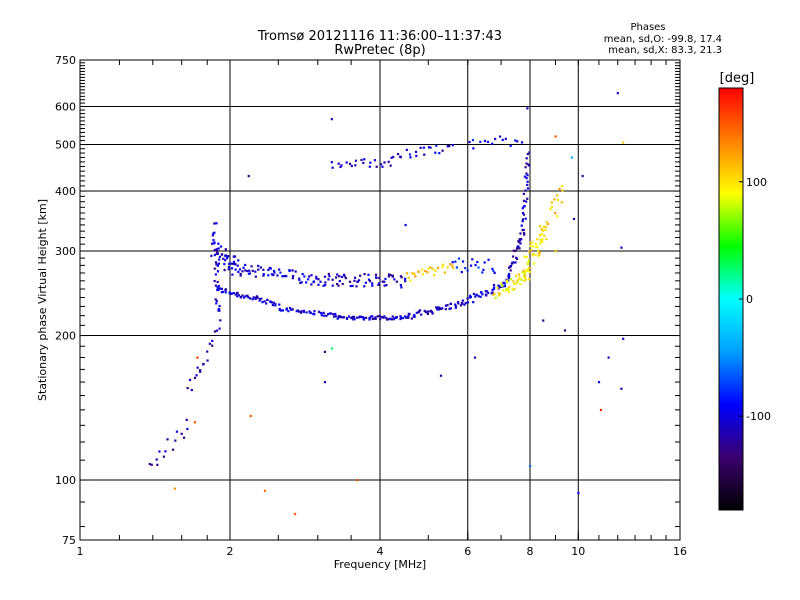 The width and height of the screenshot is (800, 600). Describe the element at coordinates (65, 480) in the screenshot. I see `y-tick-label: 100` at that location.